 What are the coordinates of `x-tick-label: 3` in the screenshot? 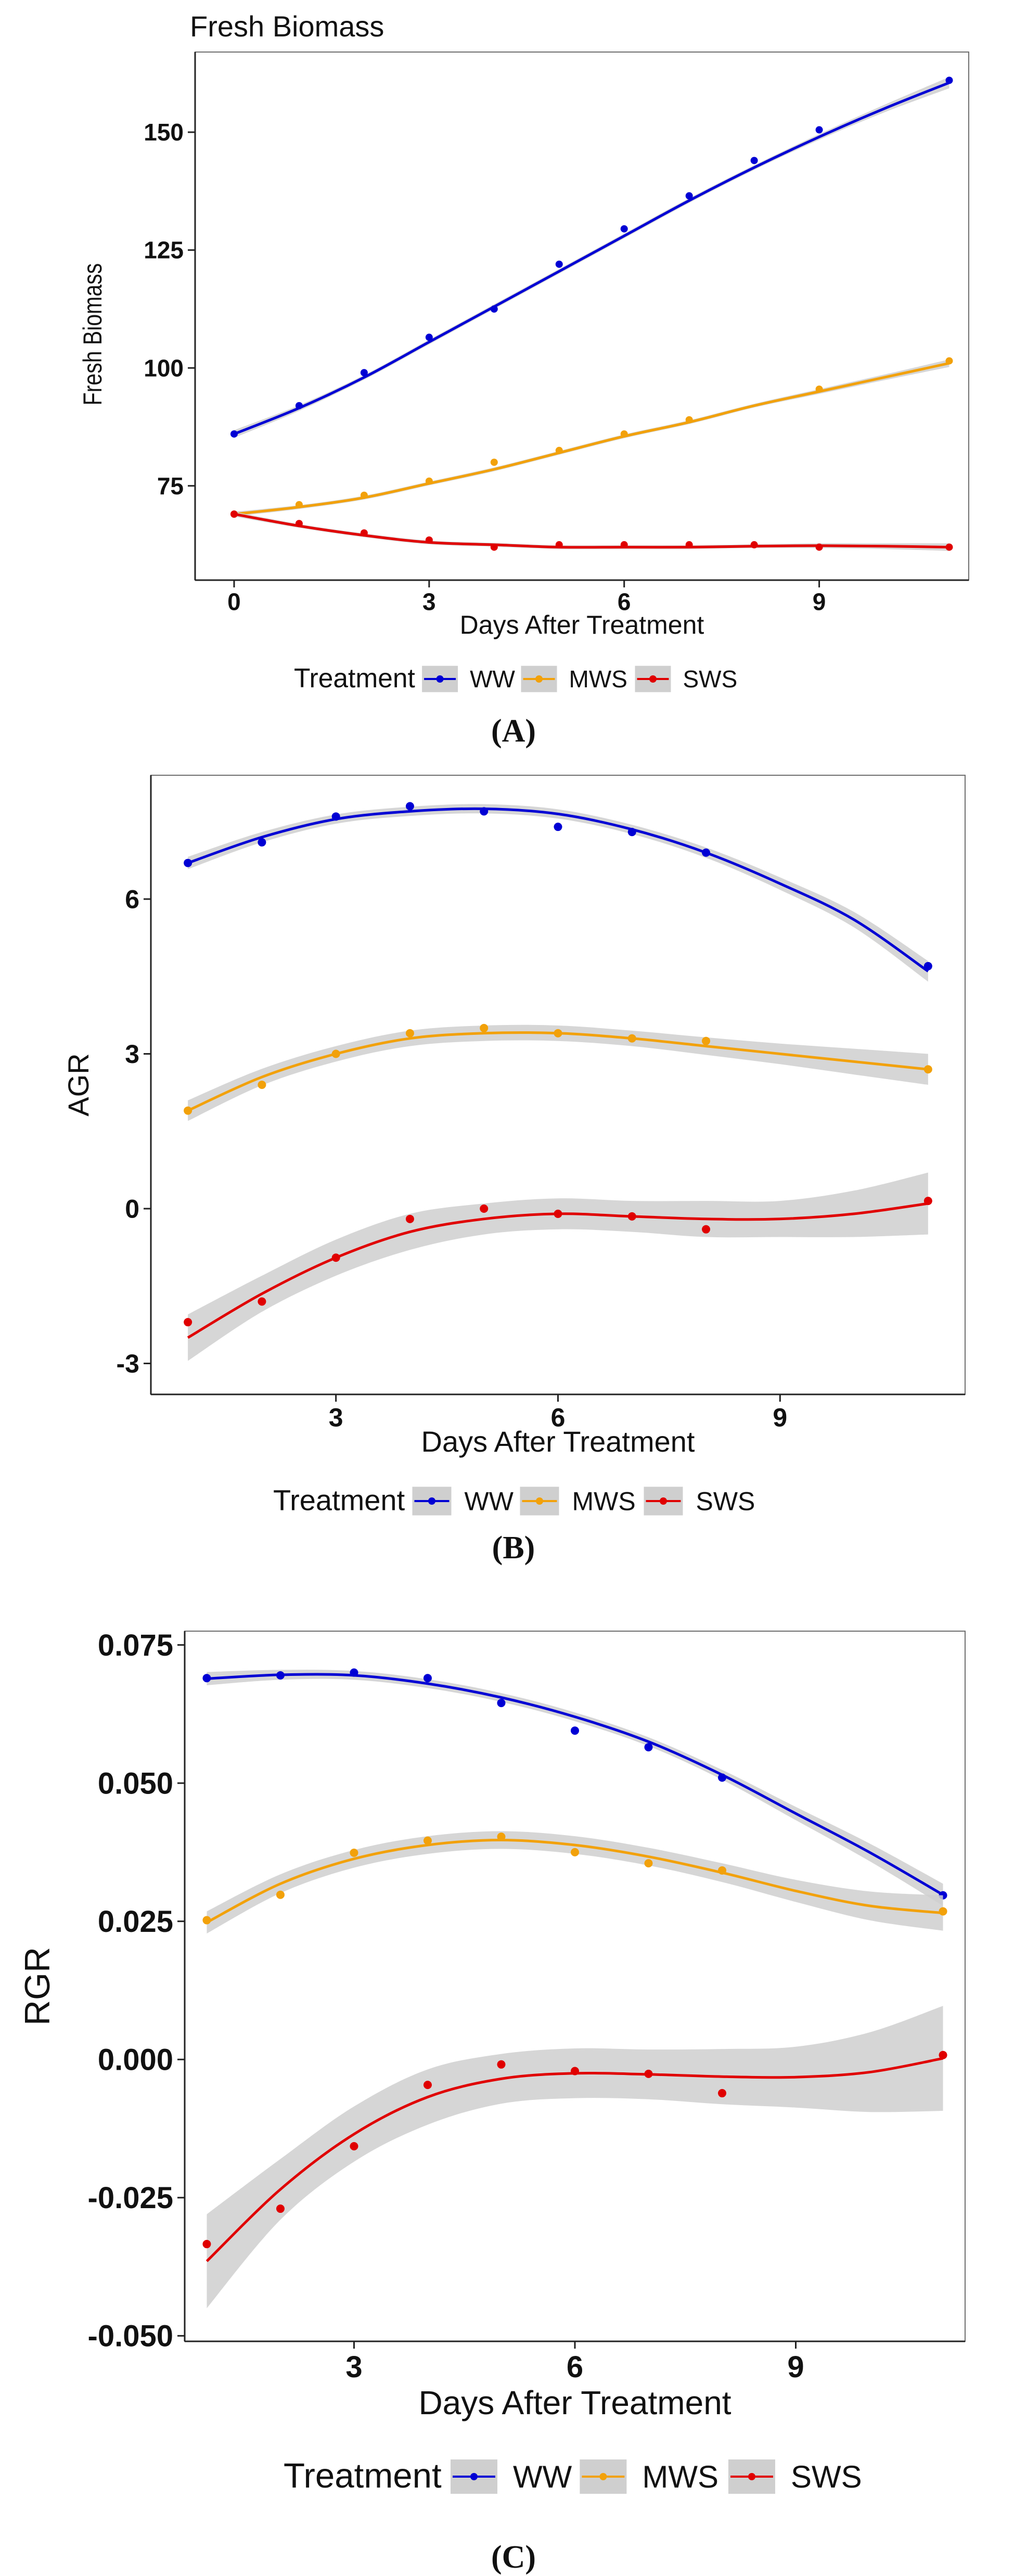 It's located at (353, 2367).